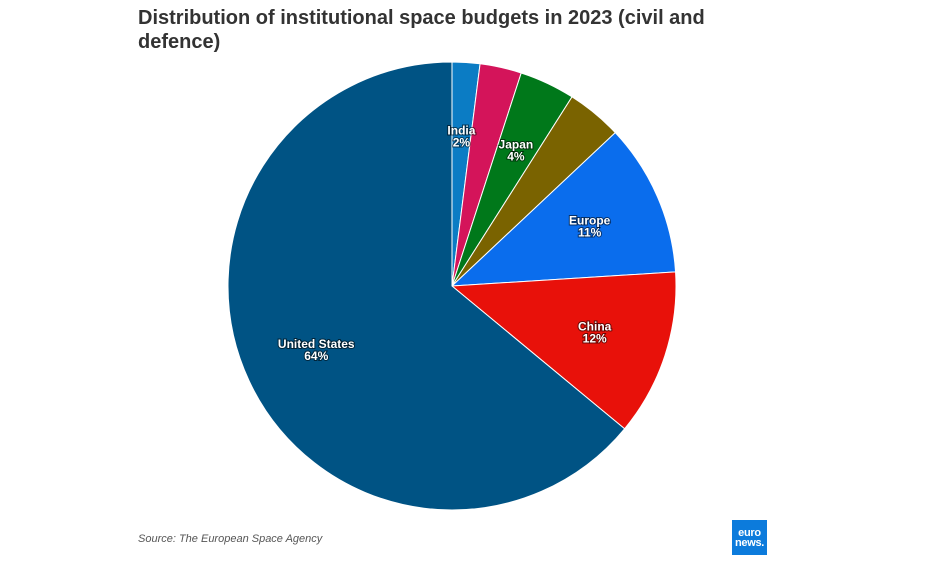  Describe the element at coordinates (590, 232) in the screenshot. I see `slice-label-value: 11%` at that location.